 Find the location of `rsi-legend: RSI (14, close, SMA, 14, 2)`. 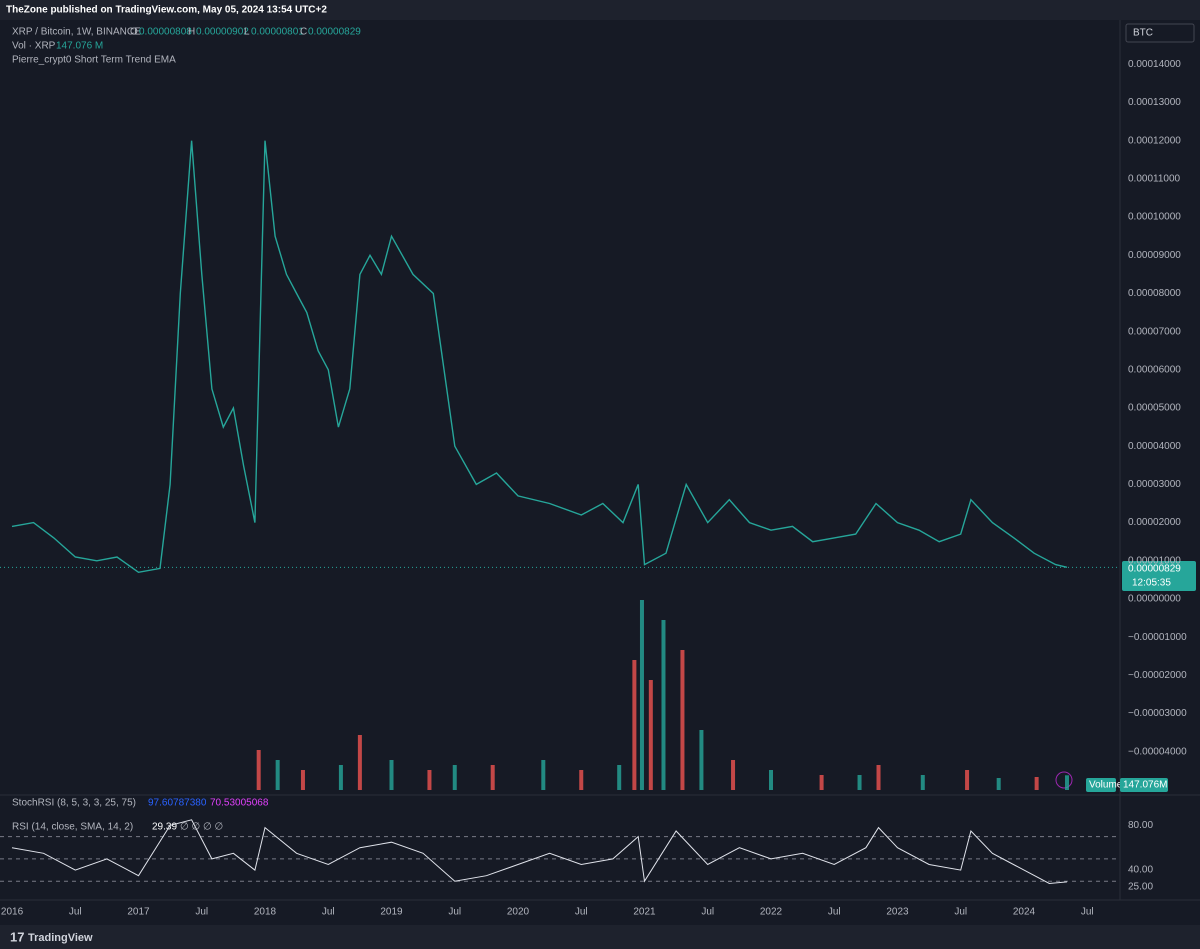

rsi-legend: RSI (14, close, SMA, 14, 2) is located at coordinates (72, 827).